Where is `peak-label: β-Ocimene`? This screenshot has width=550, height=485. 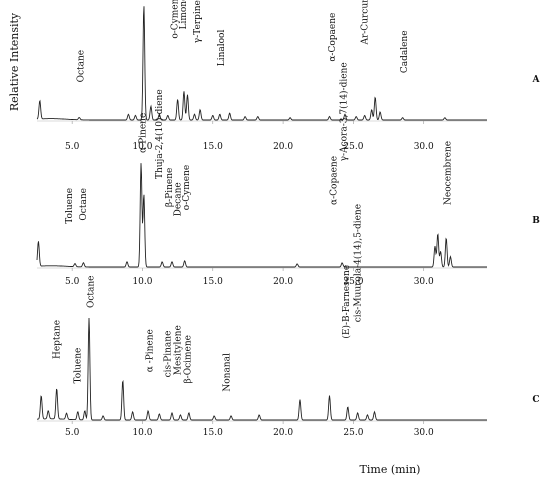 peak-label: β-Ocimene is located at coordinates (188, 359).